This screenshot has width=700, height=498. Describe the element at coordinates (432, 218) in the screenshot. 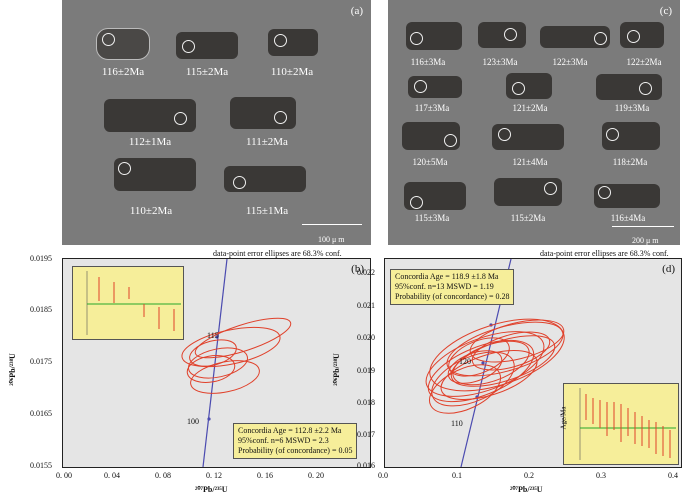

I see `age-label: 115±3Ma` at that location.